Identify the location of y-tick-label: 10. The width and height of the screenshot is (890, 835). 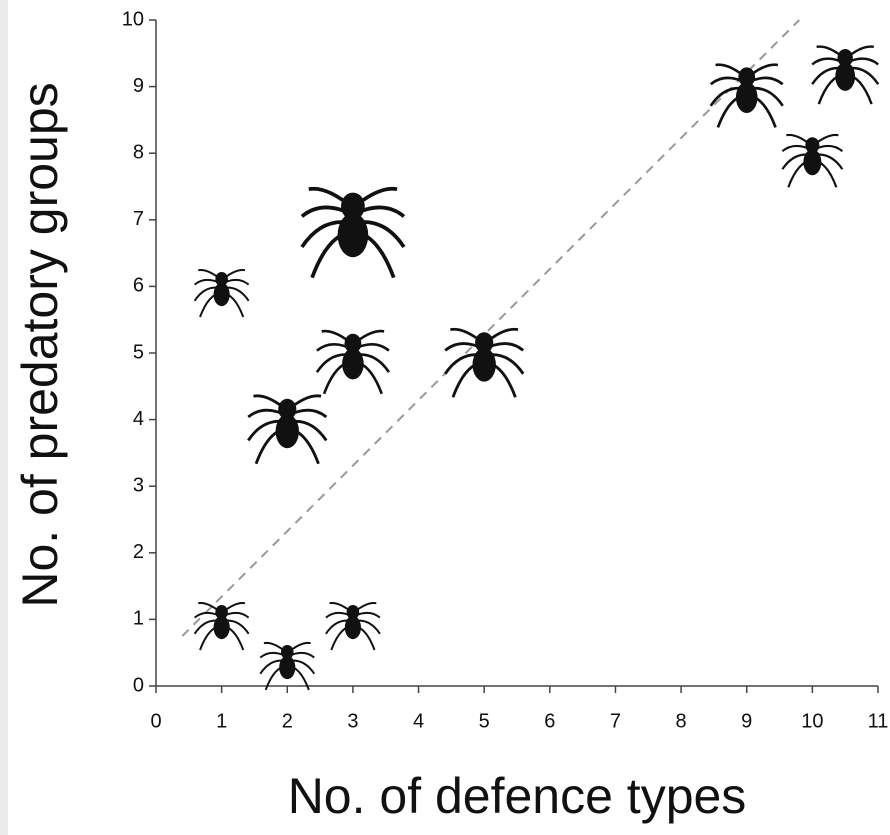
(133, 19).